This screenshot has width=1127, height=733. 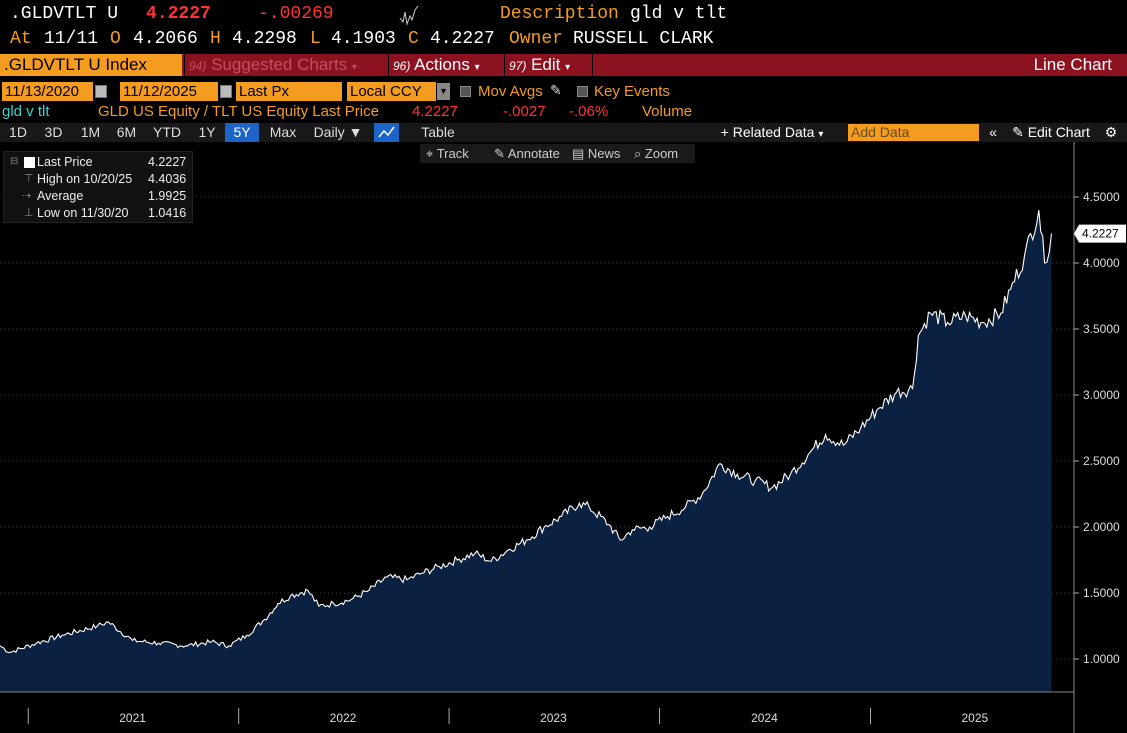 What do you see at coordinates (289, 91) in the screenshot?
I see `field-selector: Last Px` at bounding box center [289, 91].